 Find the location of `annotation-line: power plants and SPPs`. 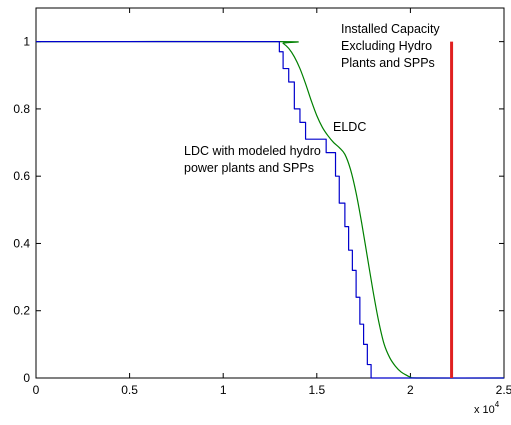

annotation-line: power plants and SPPs is located at coordinates (249, 168).